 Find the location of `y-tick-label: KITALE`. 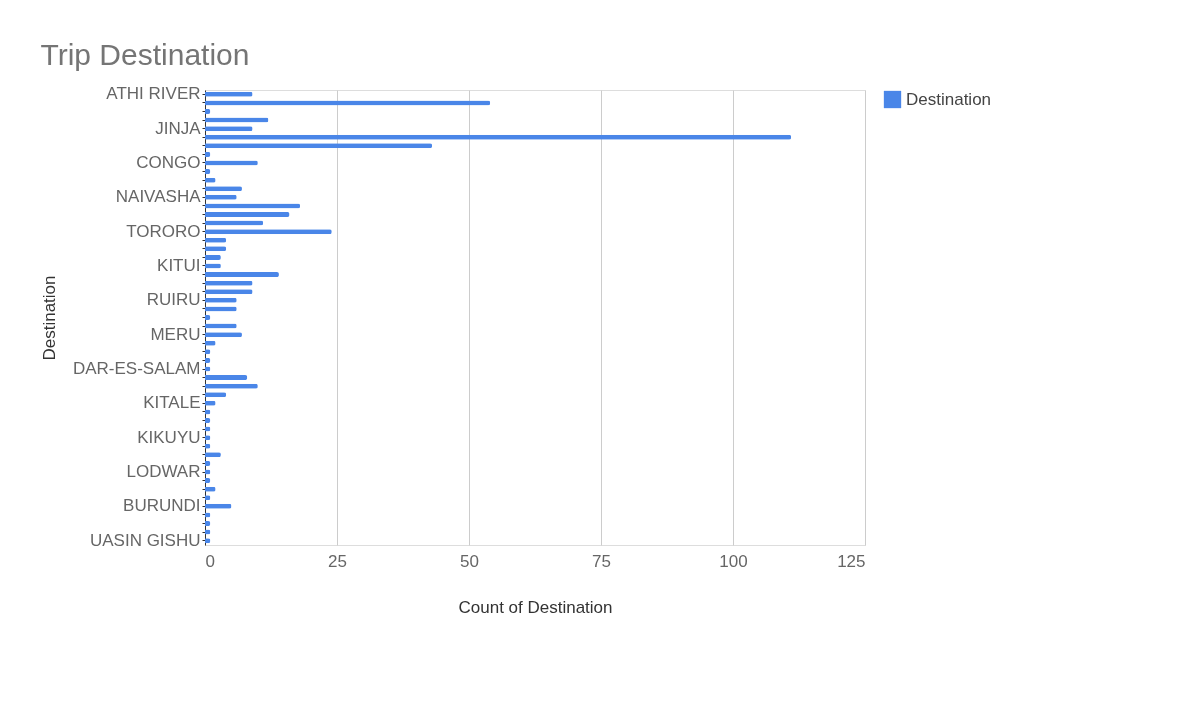

y-tick-label: KITALE is located at coordinates (172, 403).